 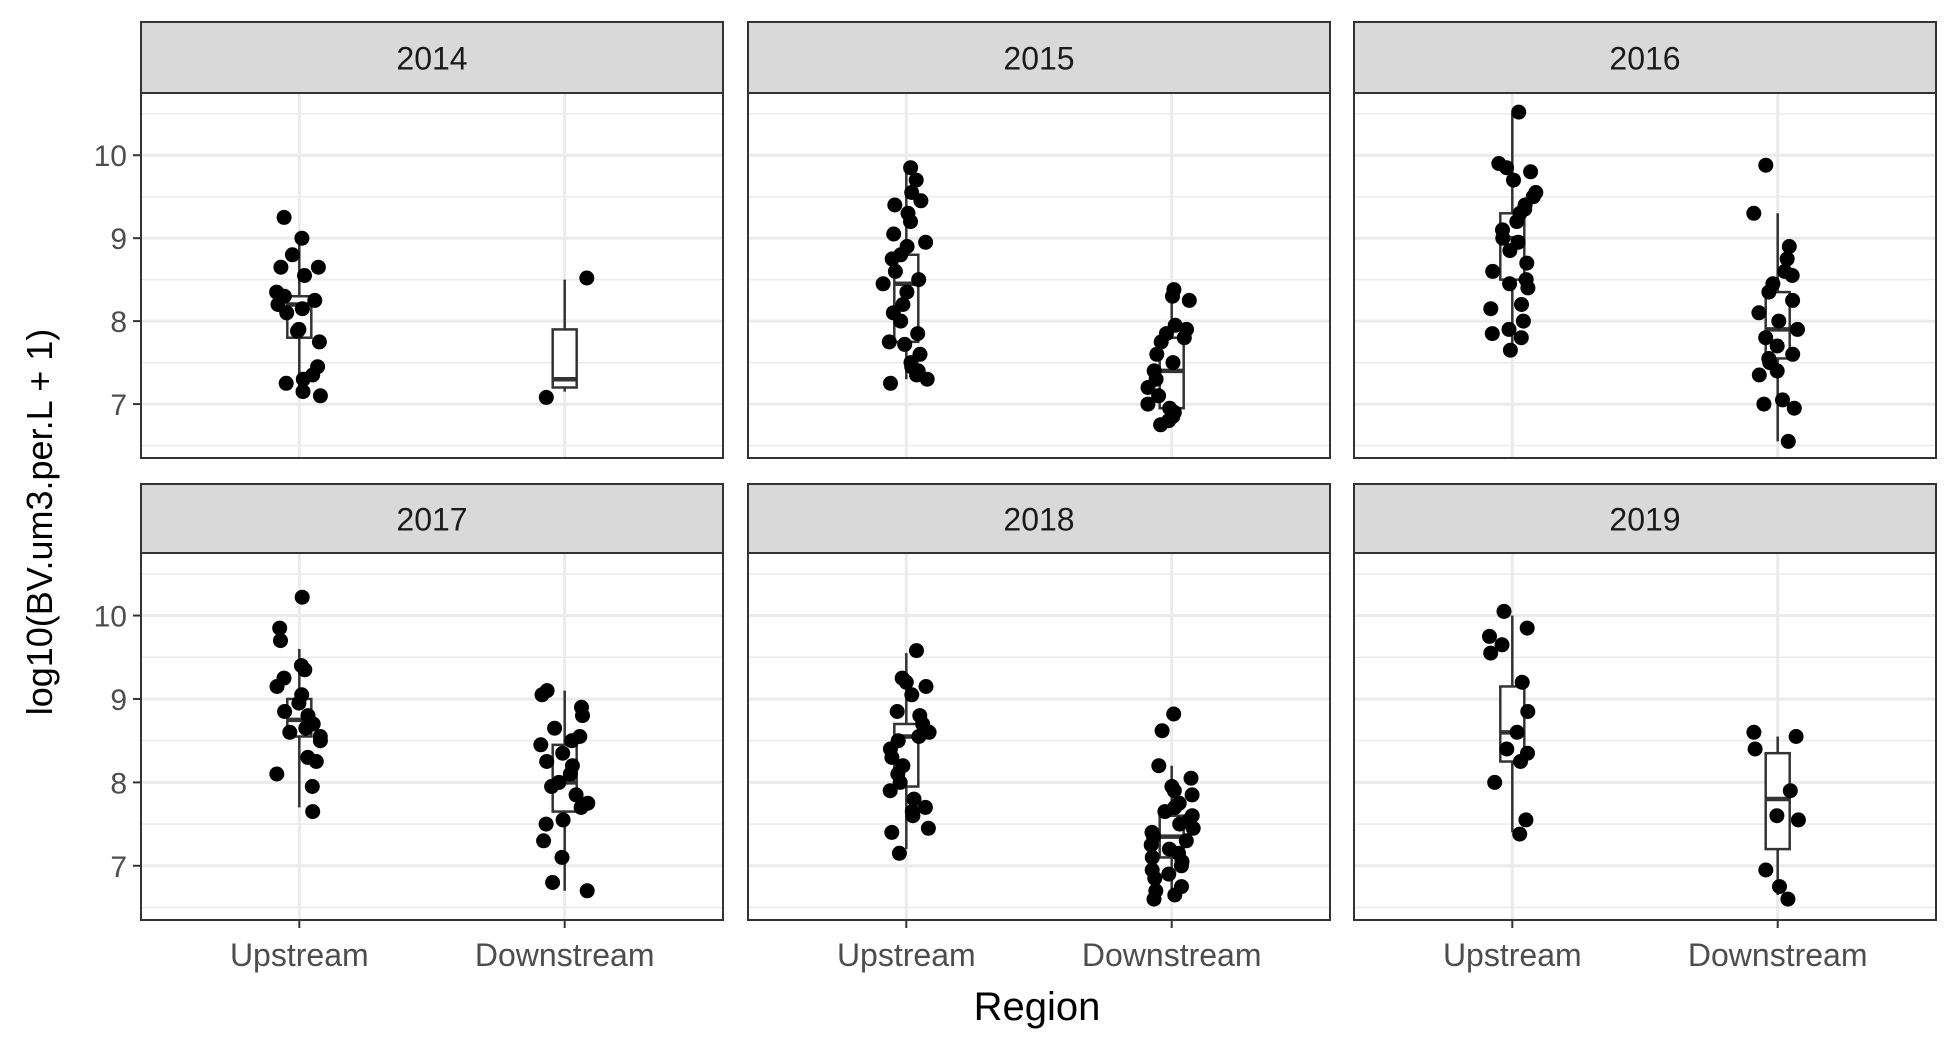 I want to click on y-axes-layer: 7 8 9 10 7 8 9 10, so click(x=117, y=512).